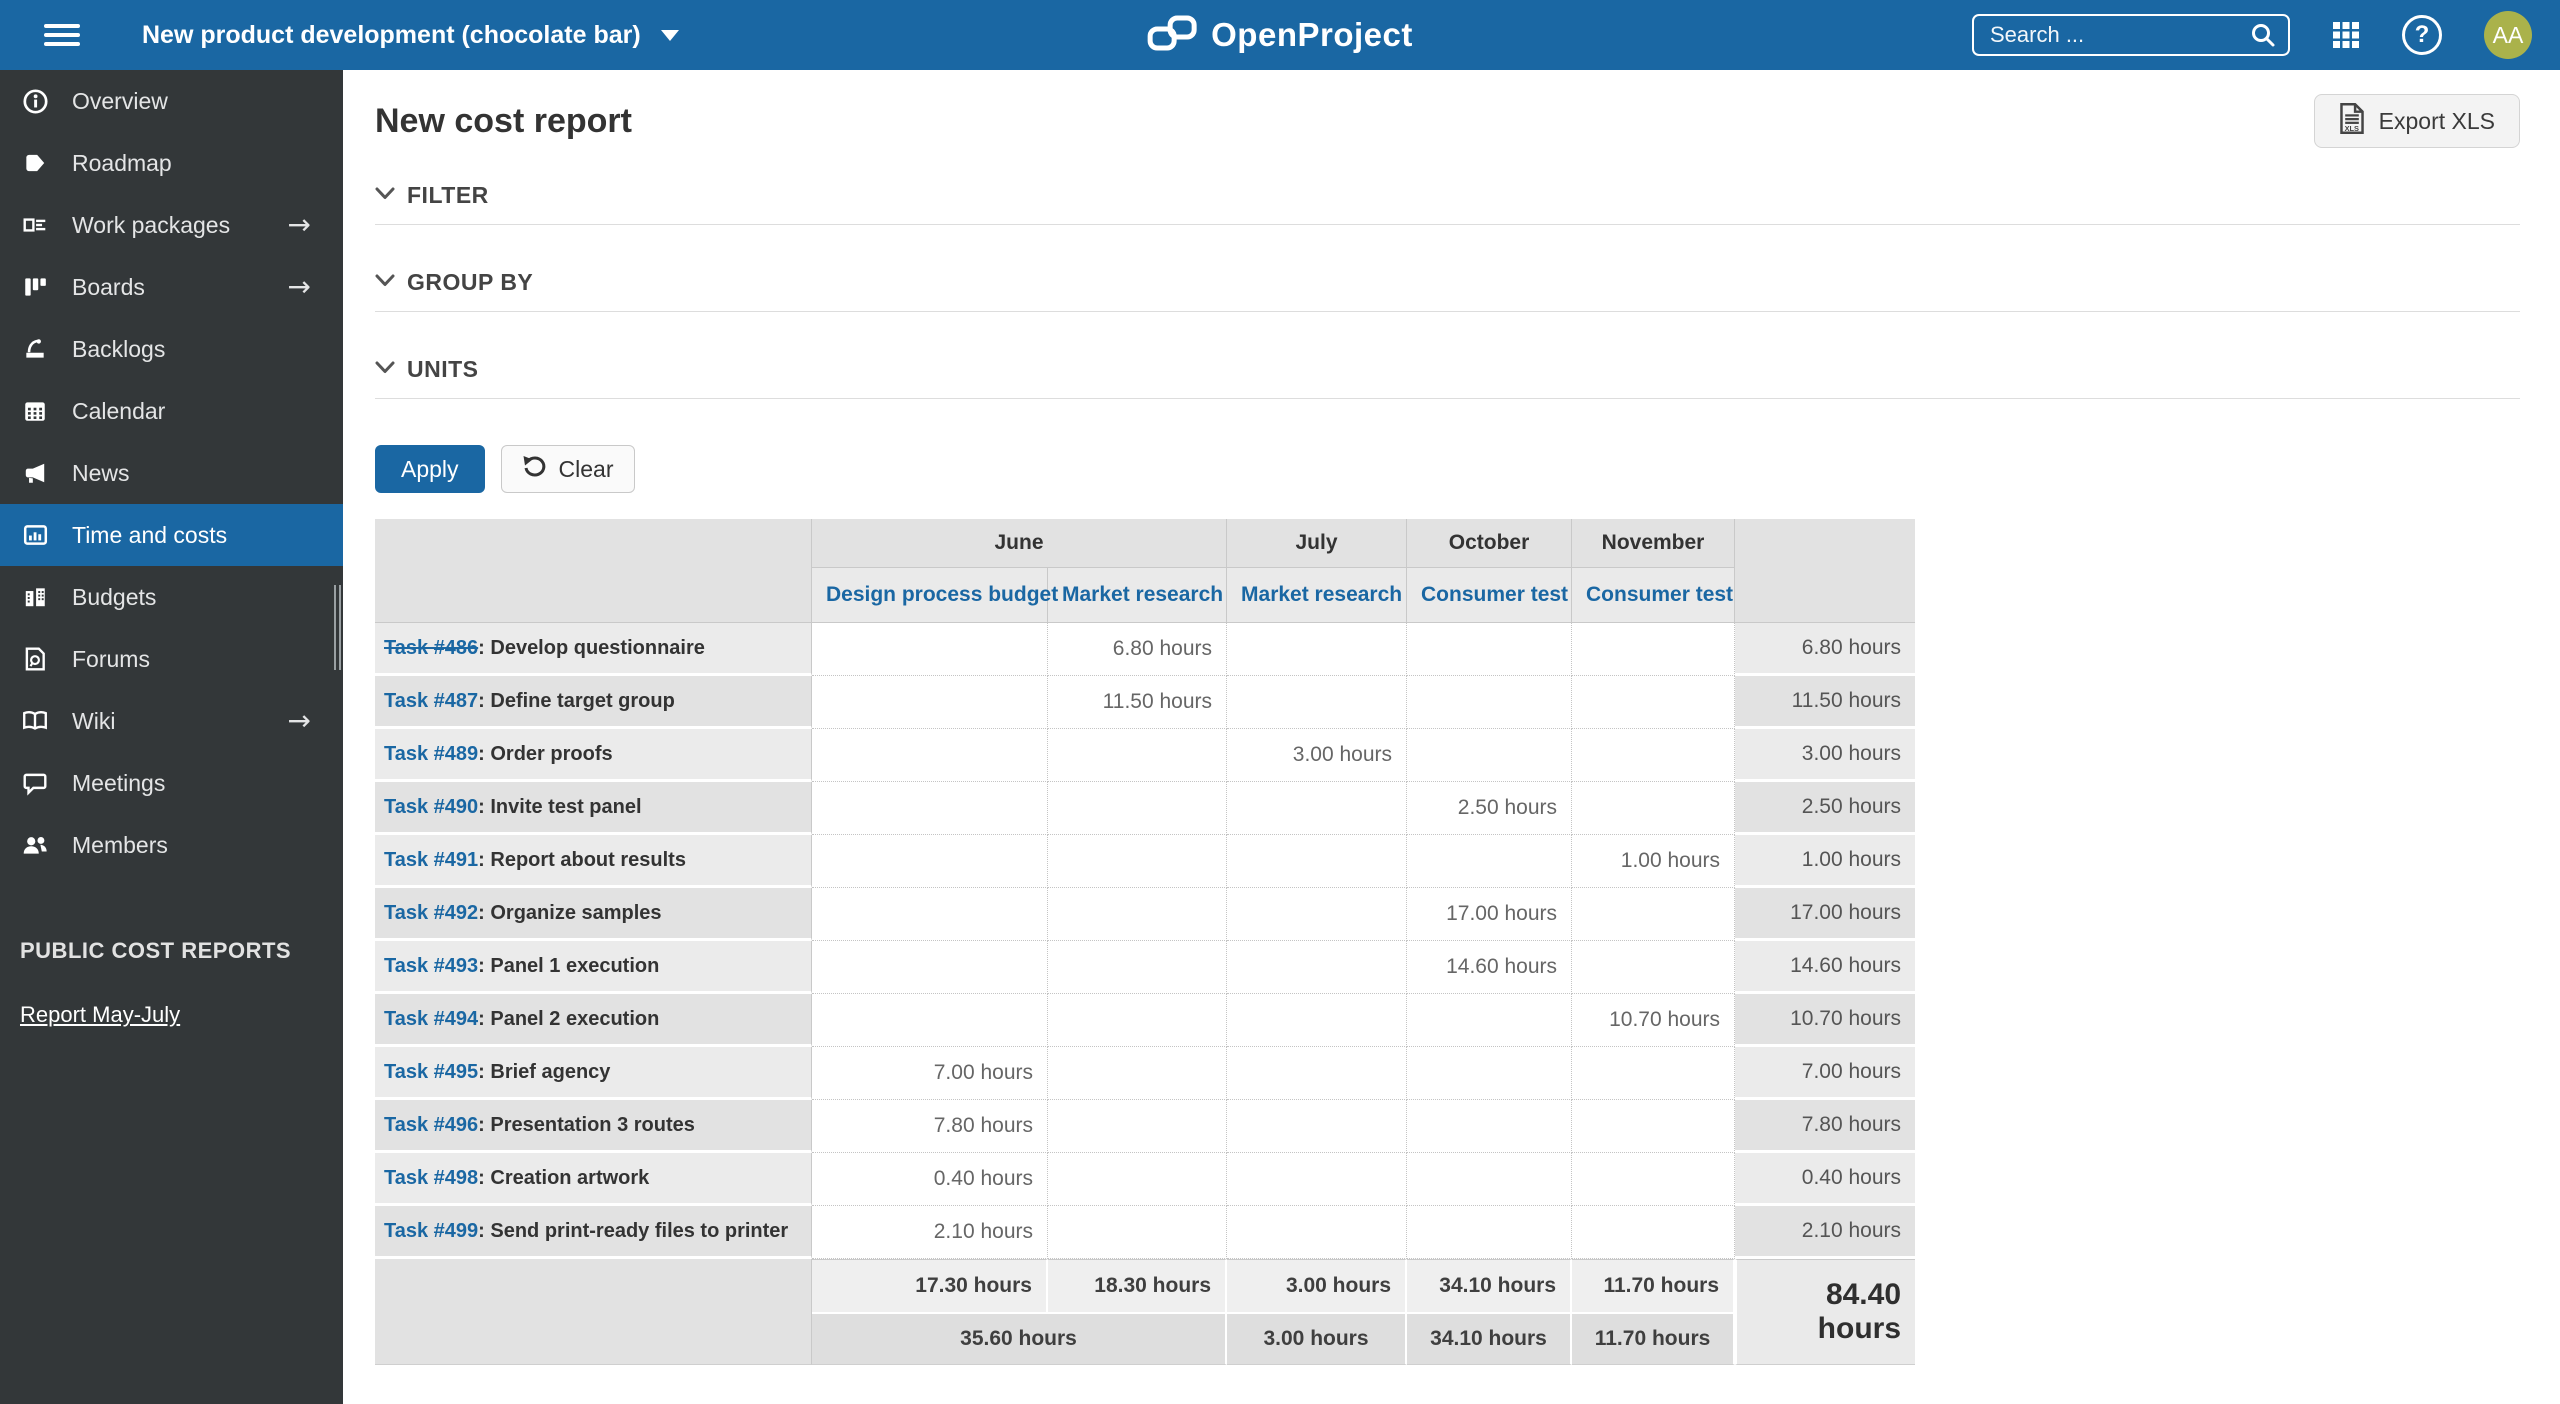 The width and height of the screenshot is (2560, 1404). Describe the element at coordinates (119, 348) in the screenshot. I see `sidebar-item-label: Backlogs` at that location.